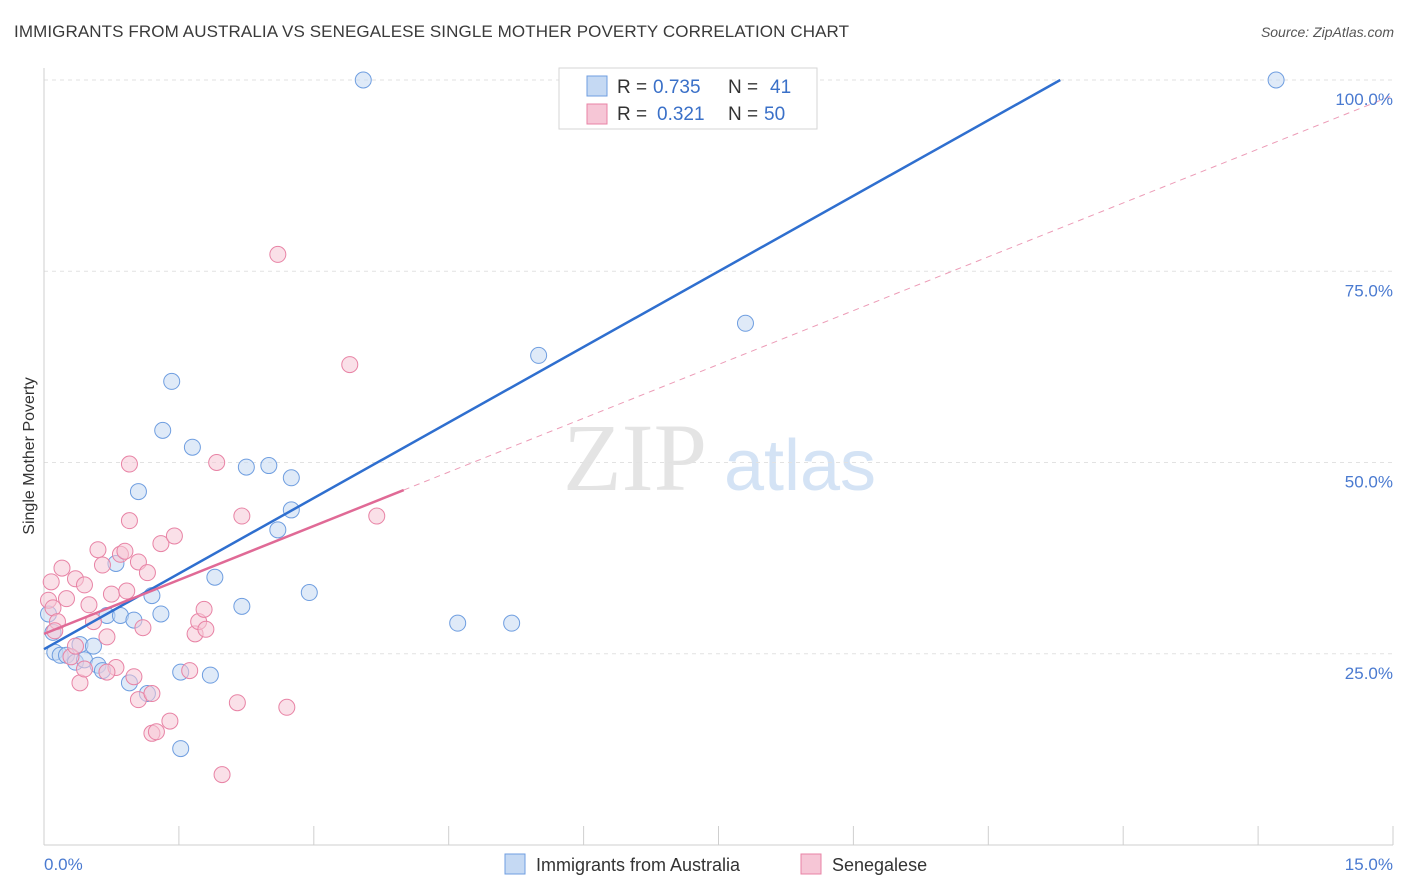 The height and width of the screenshot is (892, 1406). Describe the element at coordinates (224, 562) in the screenshot. I see `trend-line-senegalese` at that location.